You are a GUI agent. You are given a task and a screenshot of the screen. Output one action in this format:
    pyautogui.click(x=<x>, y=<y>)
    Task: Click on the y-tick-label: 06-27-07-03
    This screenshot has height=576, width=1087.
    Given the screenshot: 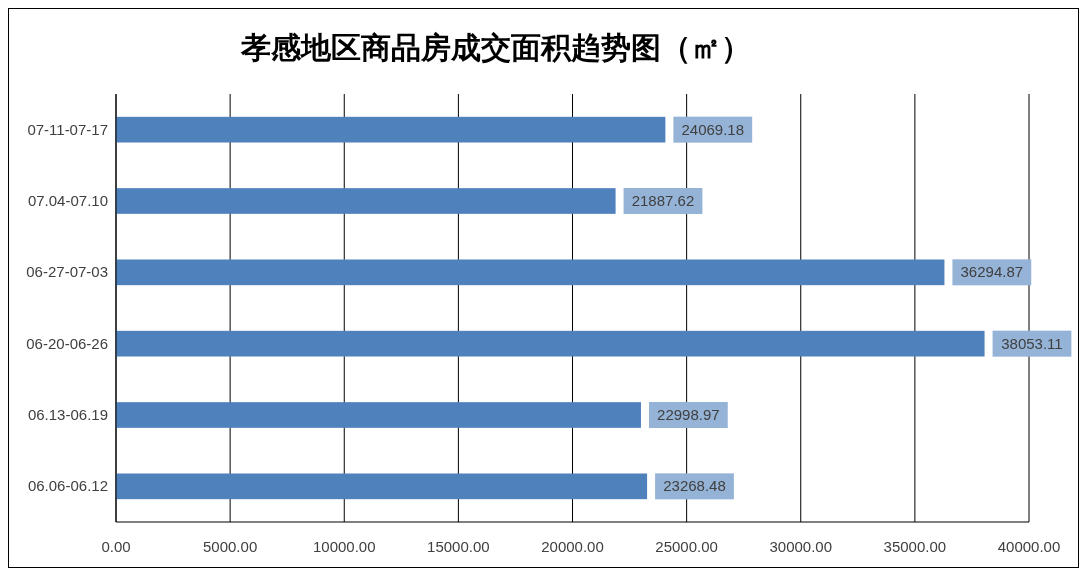 What is the action you would take?
    pyautogui.click(x=67, y=272)
    